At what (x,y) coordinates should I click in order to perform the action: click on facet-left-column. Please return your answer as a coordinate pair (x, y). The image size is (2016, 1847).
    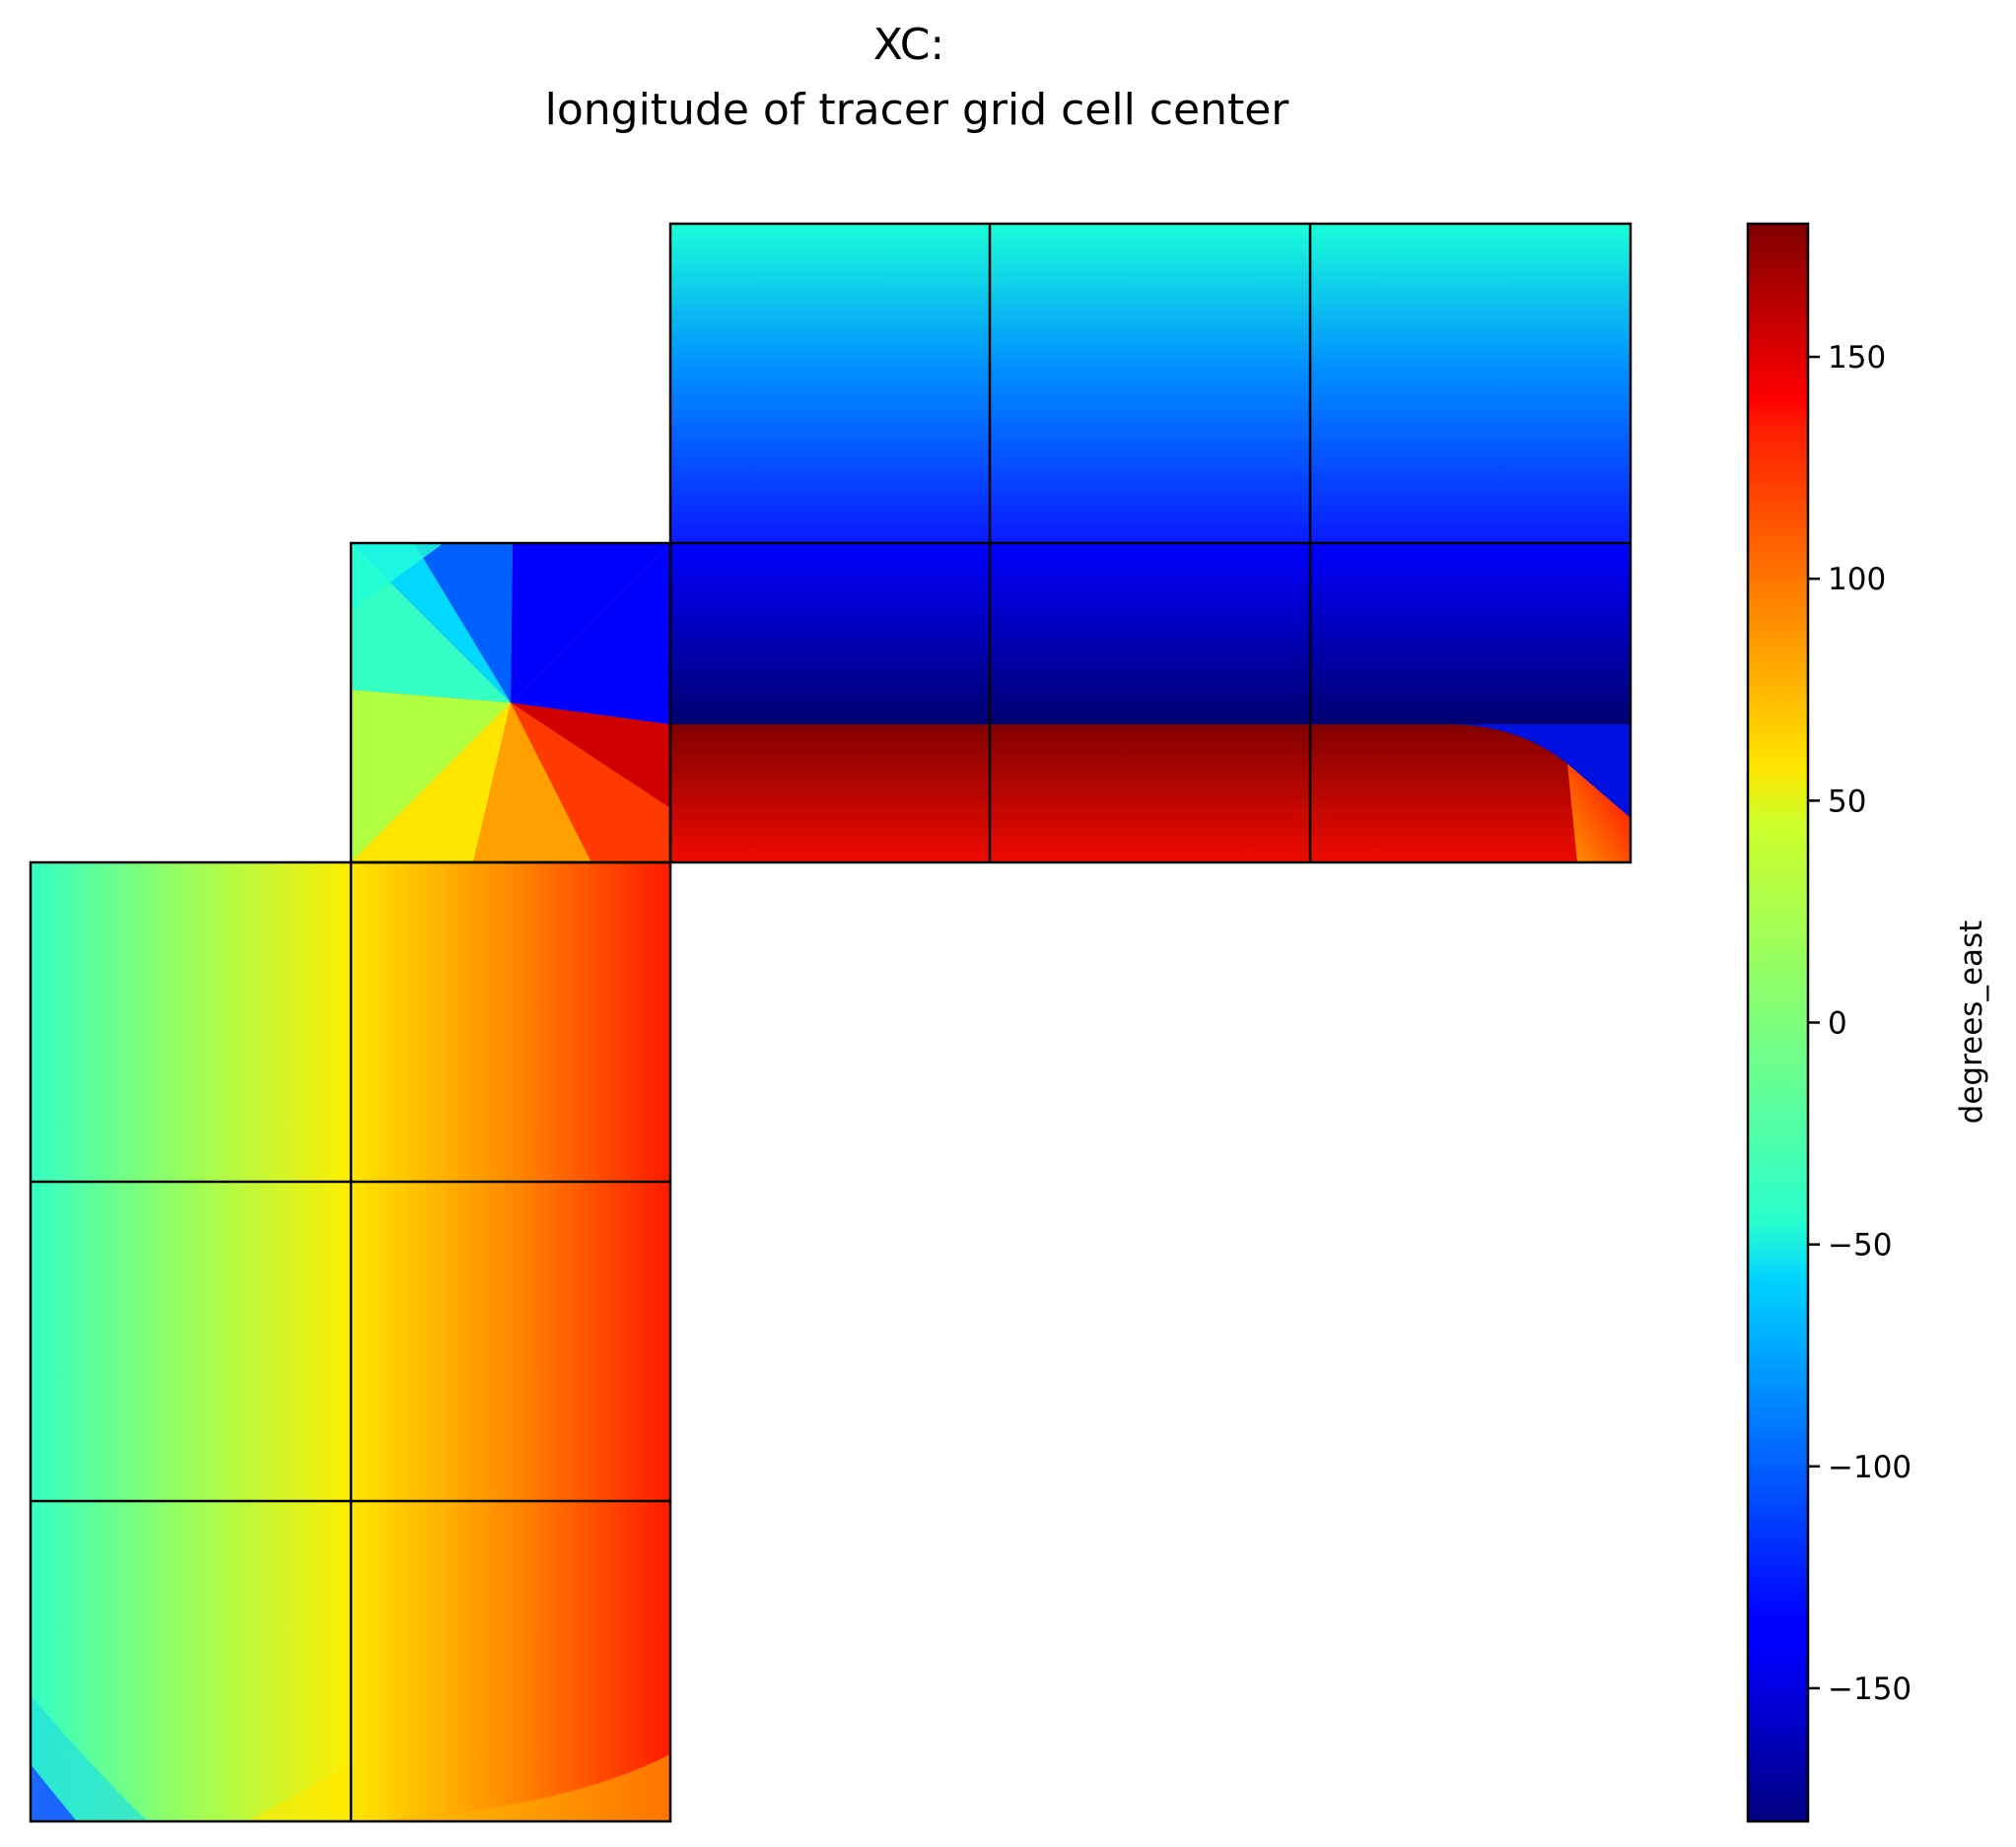
    Looking at the image, I should click on (191, 1341).